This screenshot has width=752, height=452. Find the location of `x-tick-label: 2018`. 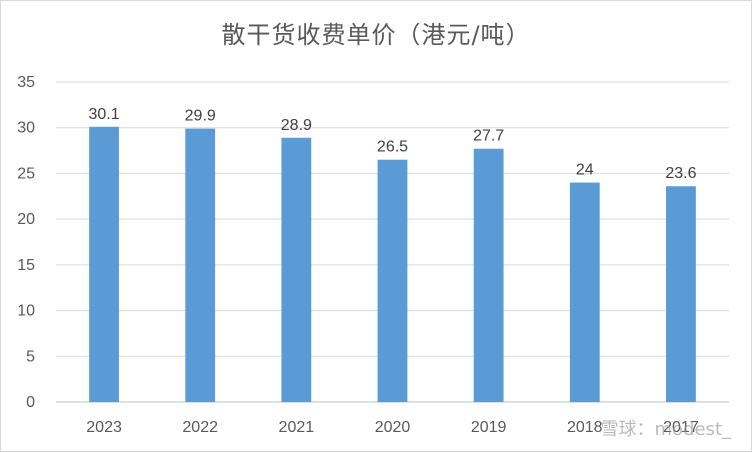

x-tick-label: 2018 is located at coordinates (585, 427).